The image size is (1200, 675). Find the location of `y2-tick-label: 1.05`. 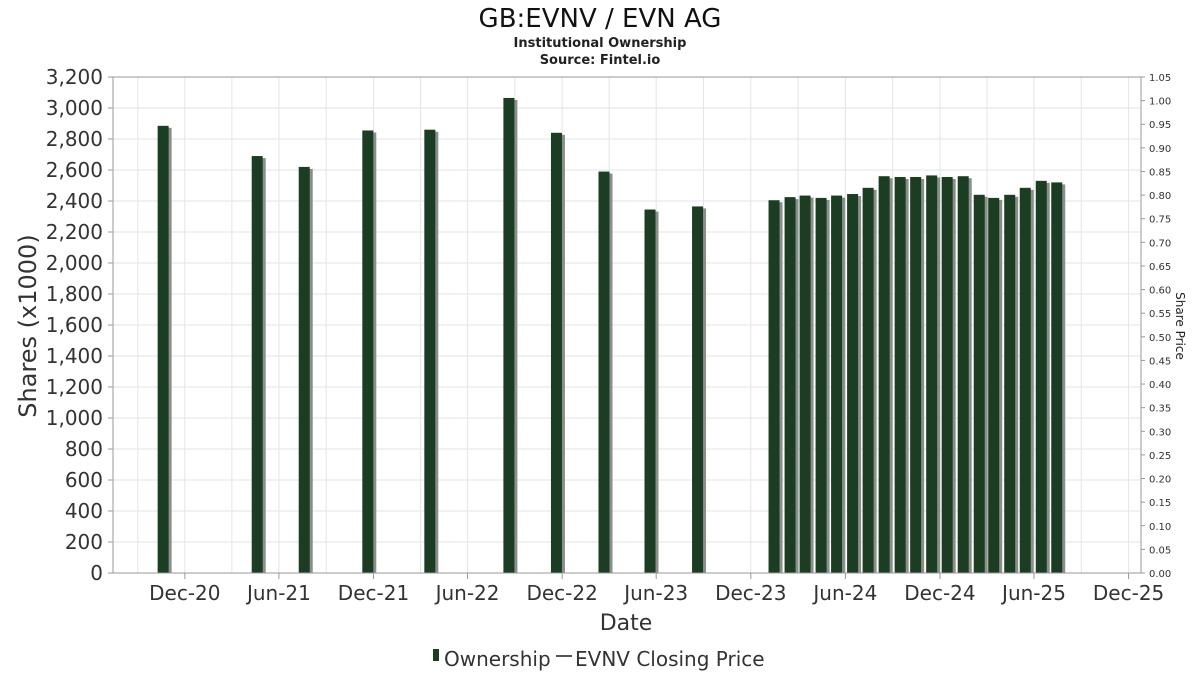

y2-tick-label: 1.05 is located at coordinates (1160, 78).